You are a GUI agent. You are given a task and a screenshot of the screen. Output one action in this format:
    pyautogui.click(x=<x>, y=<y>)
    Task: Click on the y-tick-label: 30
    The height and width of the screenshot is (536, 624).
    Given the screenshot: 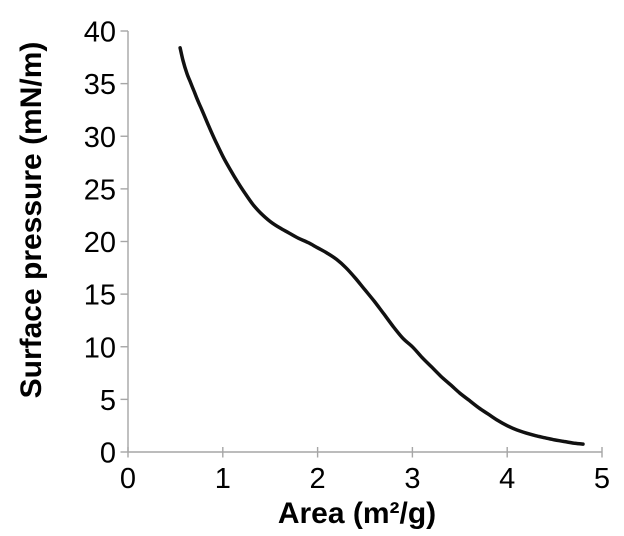 What is the action you would take?
    pyautogui.click(x=100, y=138)
    